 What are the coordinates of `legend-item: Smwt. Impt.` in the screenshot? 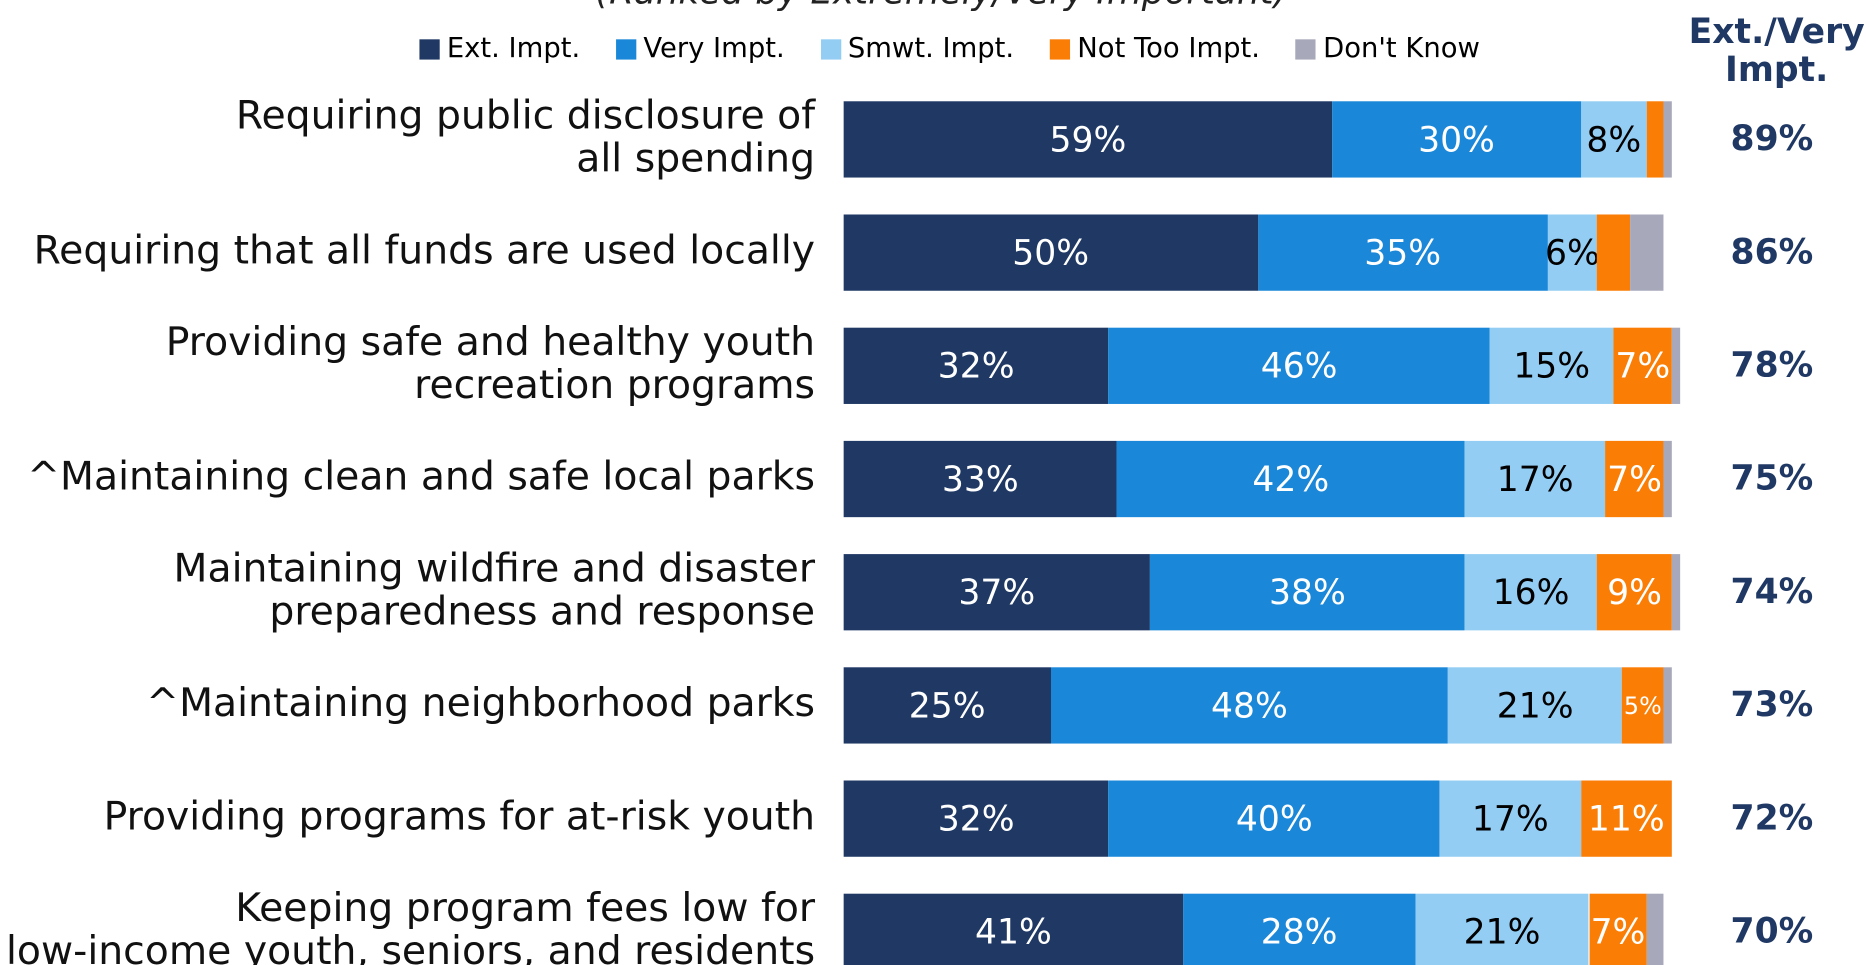 It's located at (917, 48).